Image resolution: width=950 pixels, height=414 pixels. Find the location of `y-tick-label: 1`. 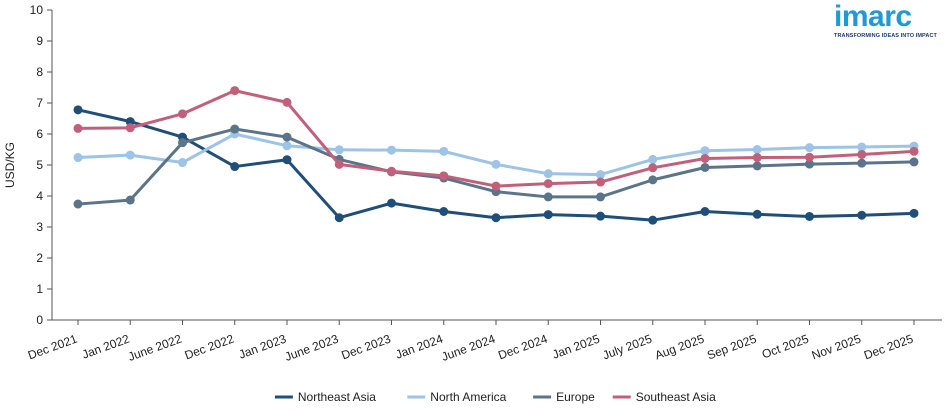

y-tick-label: 1 is located at coordinates (39, 289).